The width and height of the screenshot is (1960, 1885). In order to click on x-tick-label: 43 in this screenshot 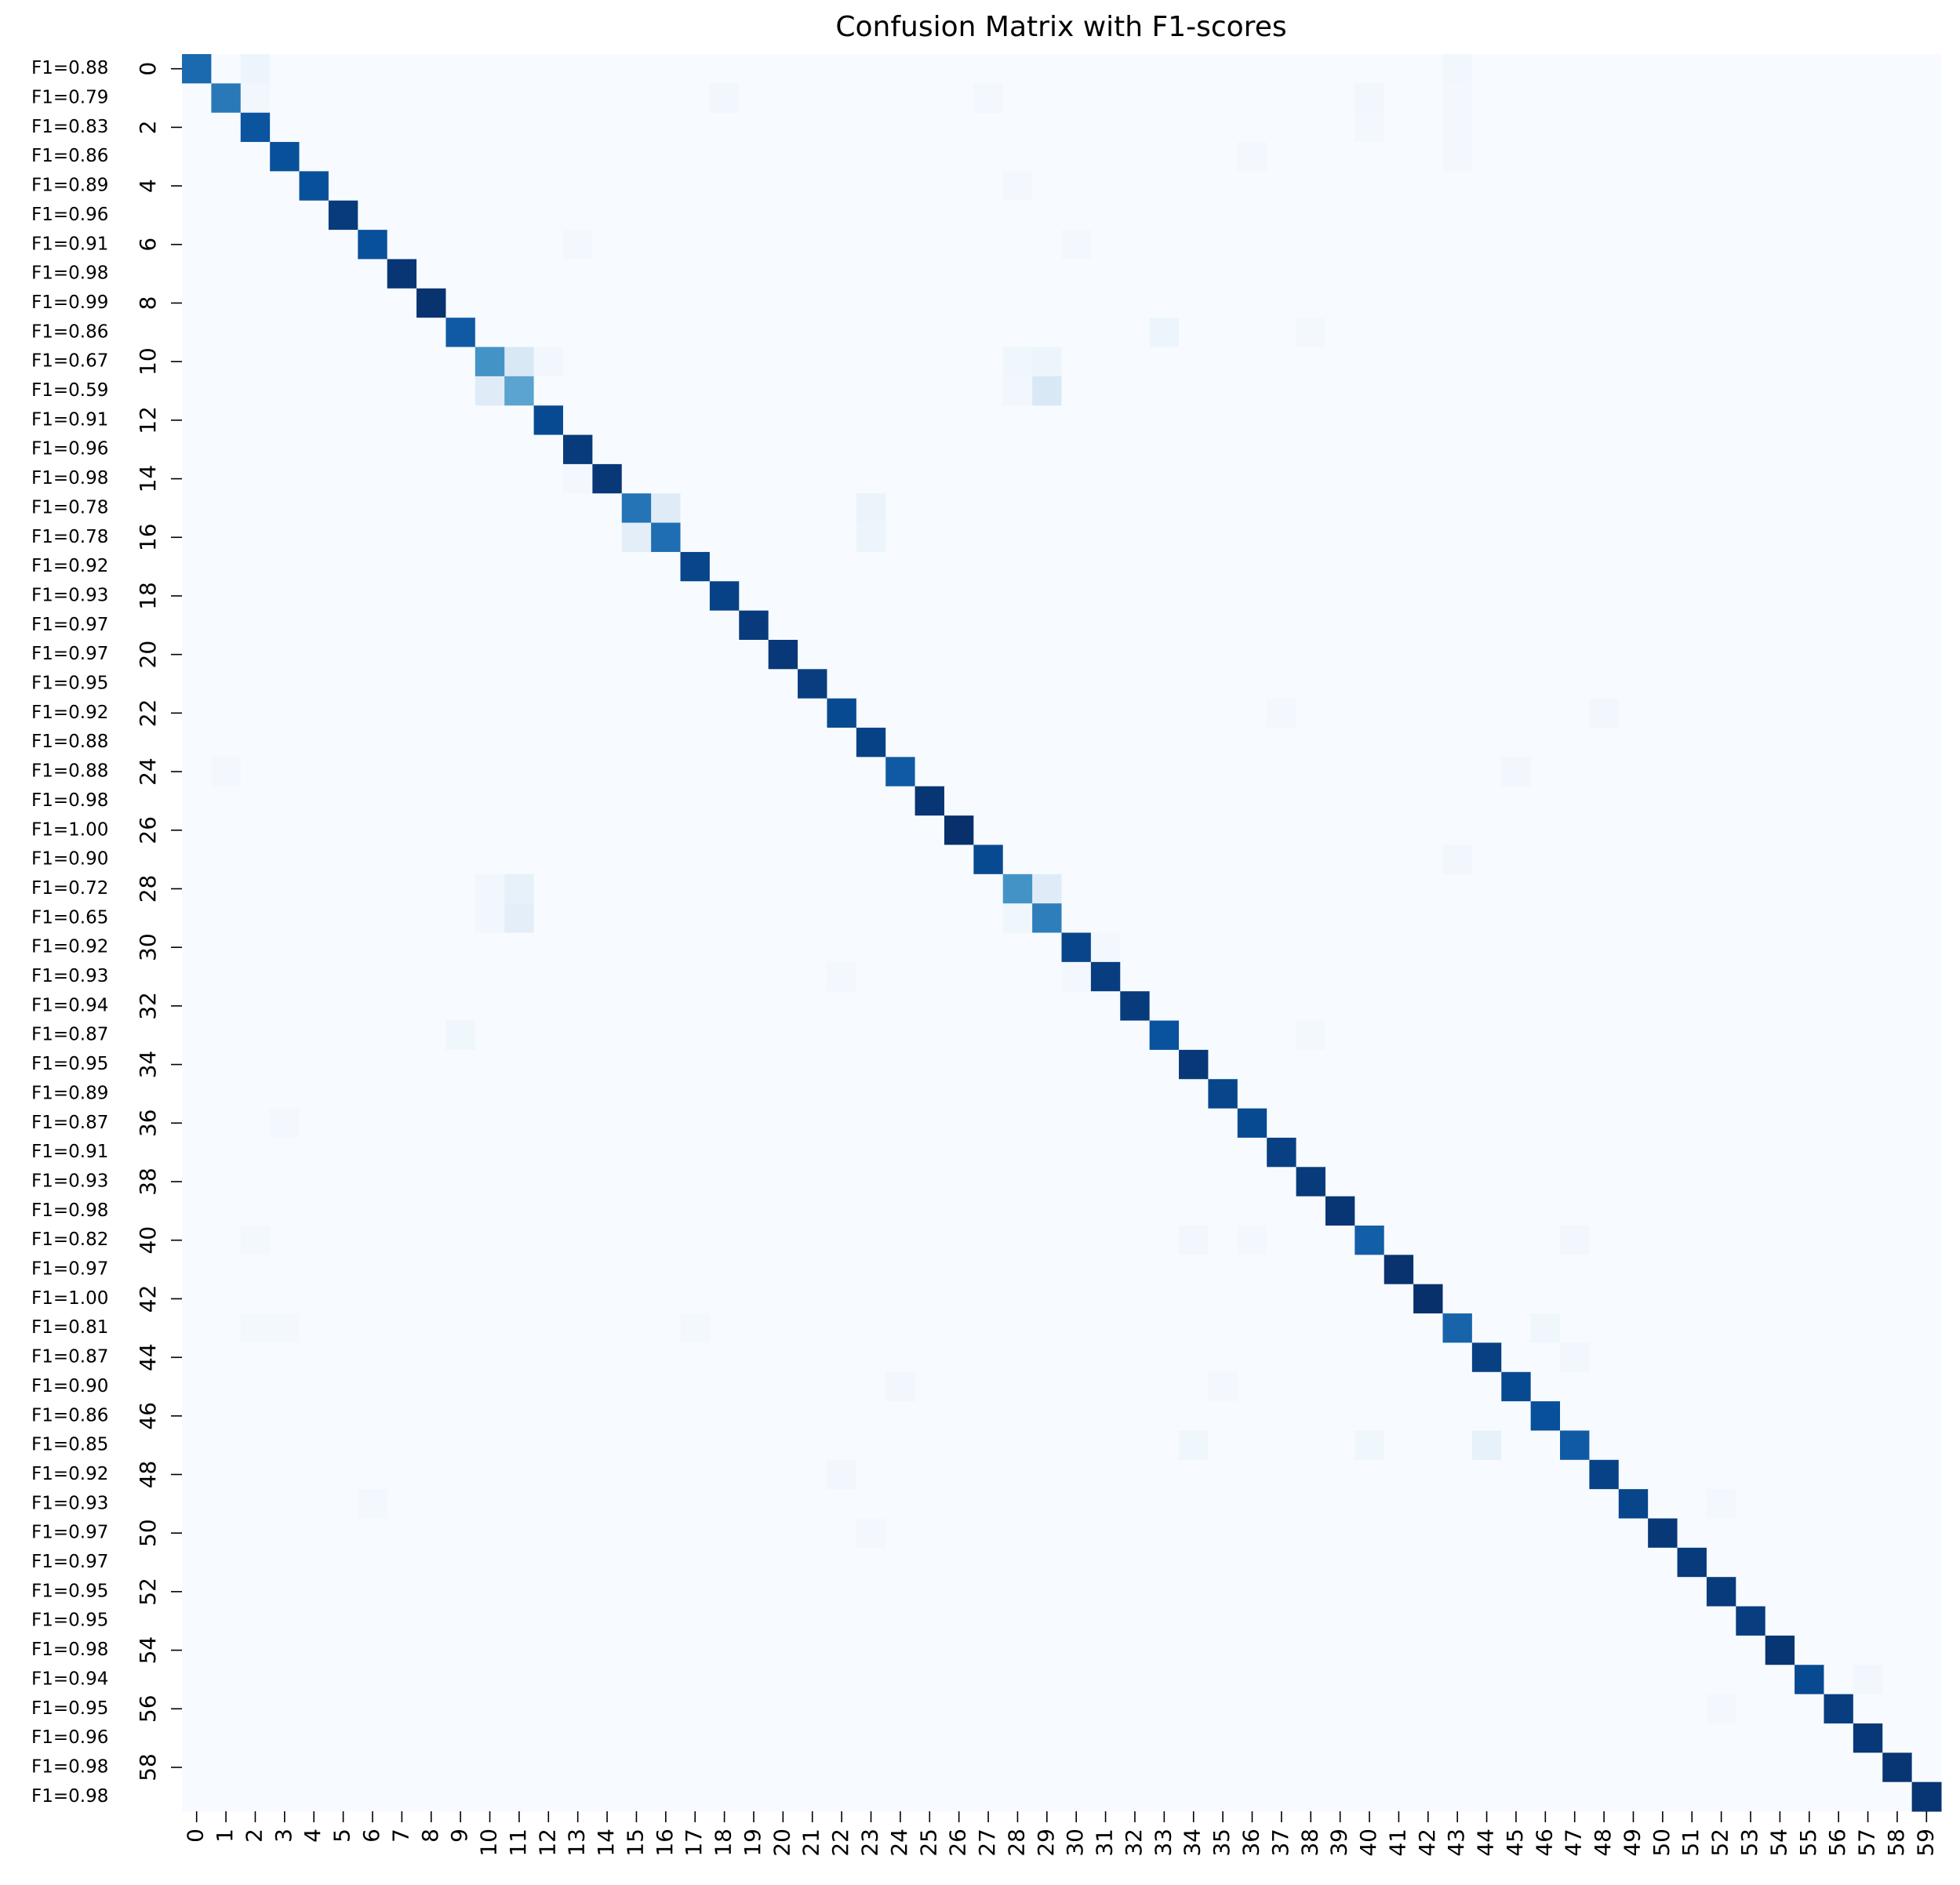, I will do `click(1456, 1843)`.